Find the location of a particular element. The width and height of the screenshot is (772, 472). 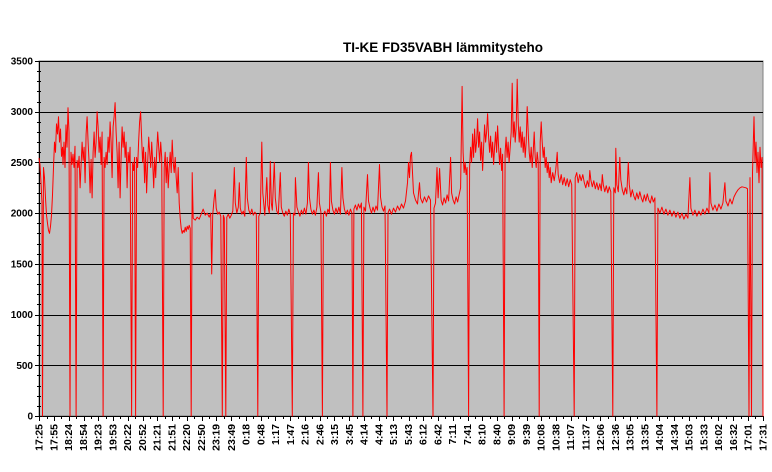

svg-text: 22:20 is located at coordinates (187, 437).